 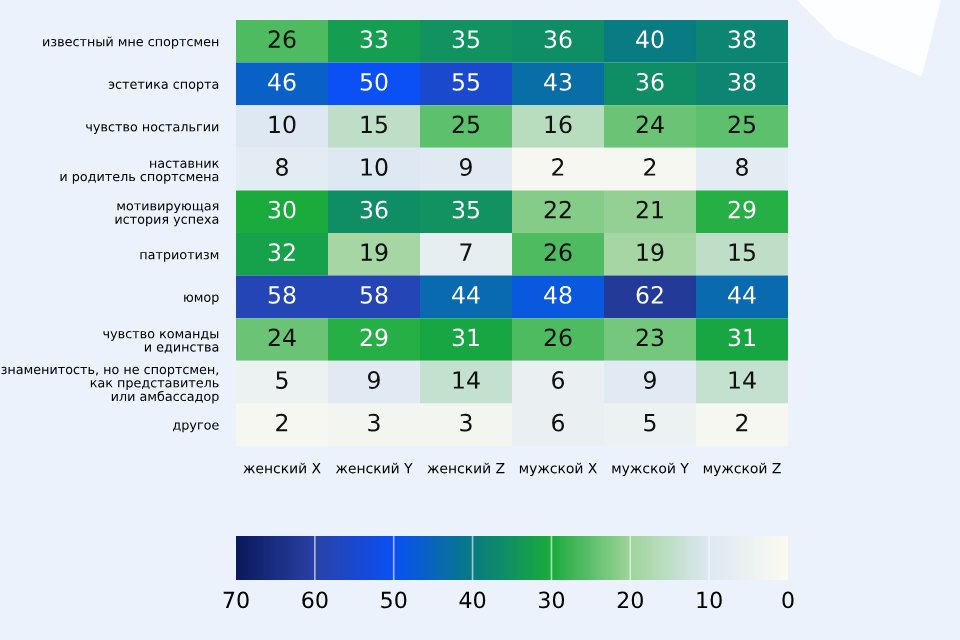 What do you see at coordinates (282, 81) in the screenshot?
I see `data-label: 46` at bounding box center [282, 81].